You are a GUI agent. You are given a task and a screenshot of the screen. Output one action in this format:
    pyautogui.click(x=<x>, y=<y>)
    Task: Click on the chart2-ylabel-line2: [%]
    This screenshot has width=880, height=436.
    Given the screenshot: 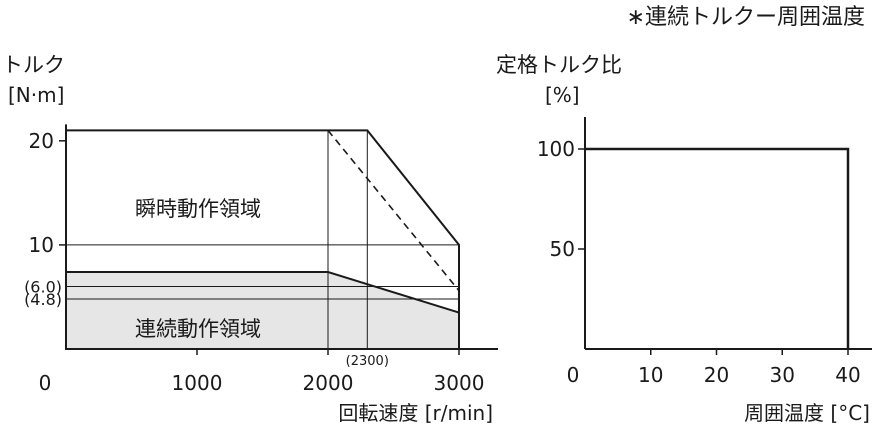 What is the action you would take?
    pyautogui.click(x=562, y=95)
    